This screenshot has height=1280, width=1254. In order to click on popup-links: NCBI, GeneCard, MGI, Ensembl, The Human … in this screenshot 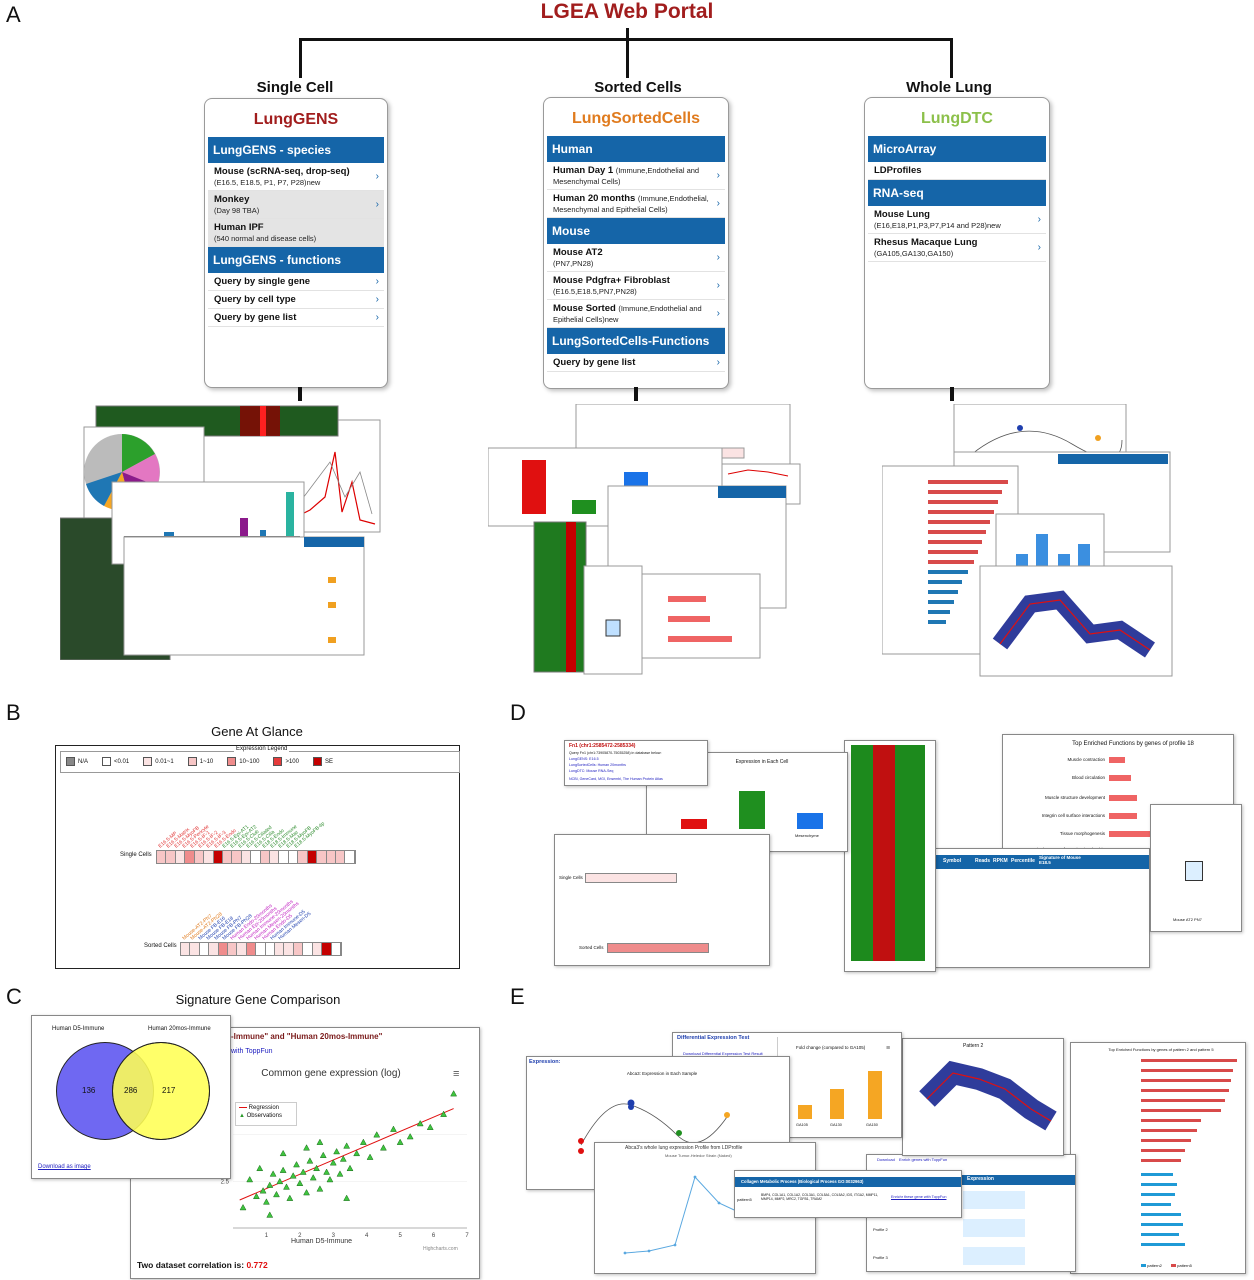, I will do `click(616, 779)`.